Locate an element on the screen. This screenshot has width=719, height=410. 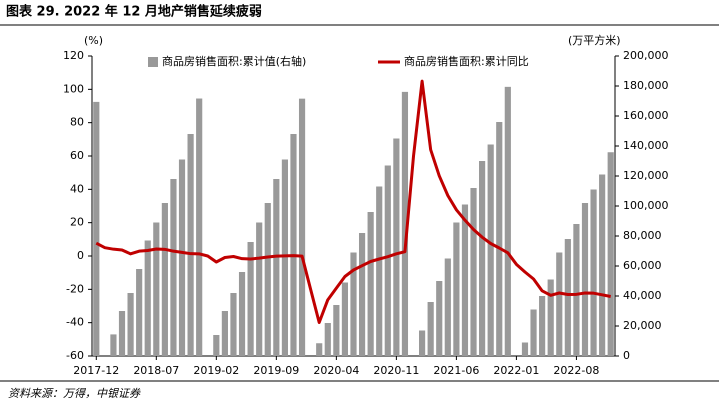
y-tick-label: -20 is located at coordinates (75, 288).